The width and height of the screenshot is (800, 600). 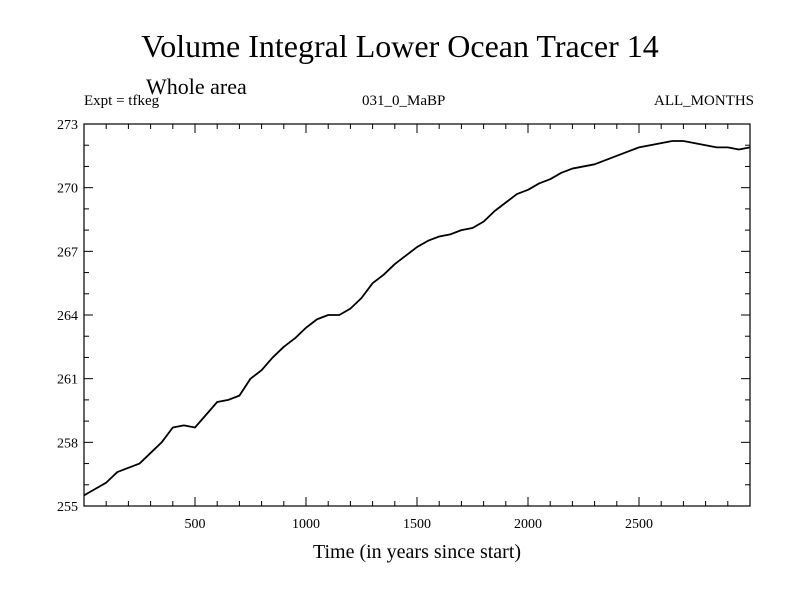 I want to click on period-label: 031_0_MaBP, so click(x=404, y=101).